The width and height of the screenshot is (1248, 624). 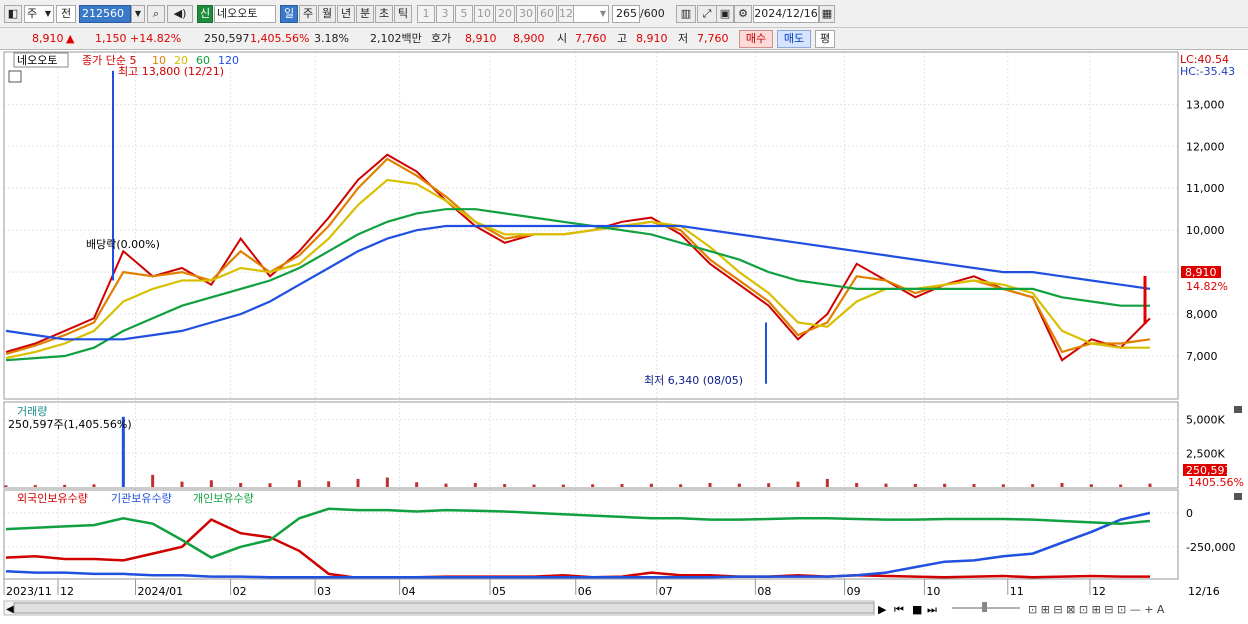 I want to click on price-legend-item: 20, so click(x=181, y=60).